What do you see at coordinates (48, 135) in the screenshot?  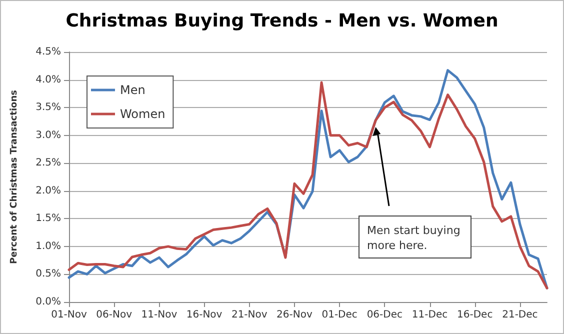 I see `y-tick-label: 3.0%` at bounding box center [48, 135].